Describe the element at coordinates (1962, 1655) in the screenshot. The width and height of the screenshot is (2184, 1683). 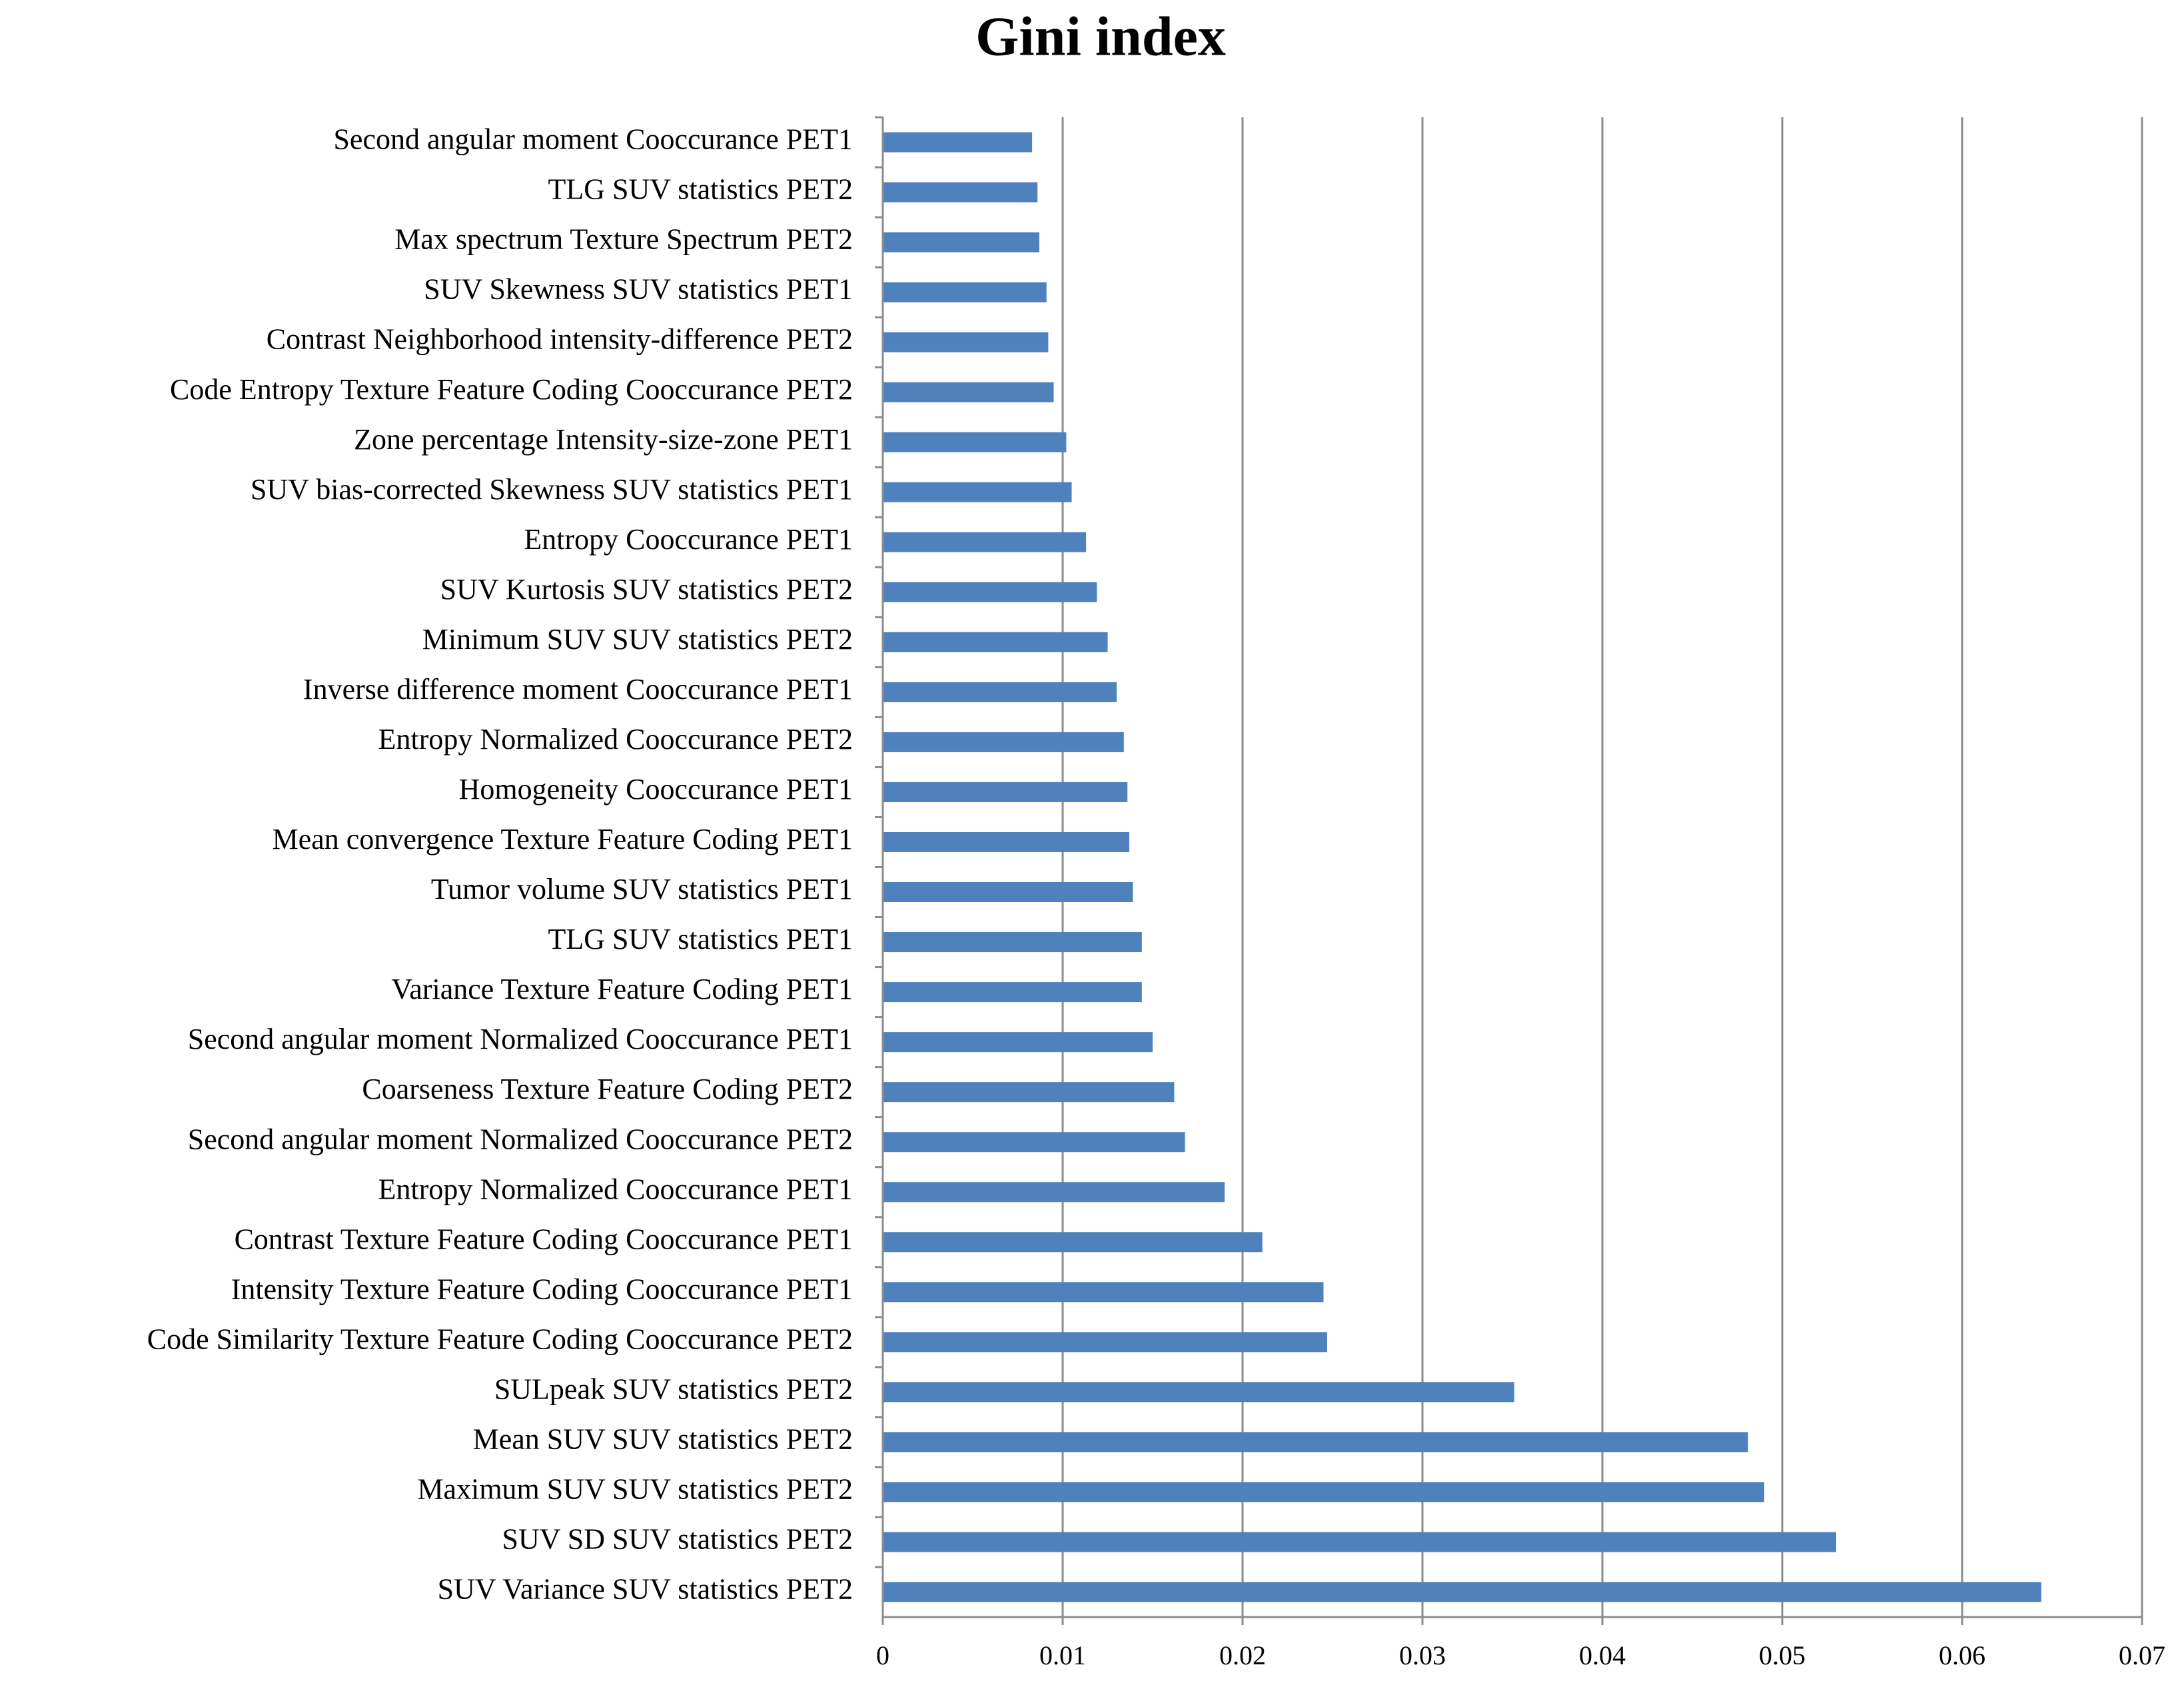
I see `x-tick-label: 0.06` at that location.